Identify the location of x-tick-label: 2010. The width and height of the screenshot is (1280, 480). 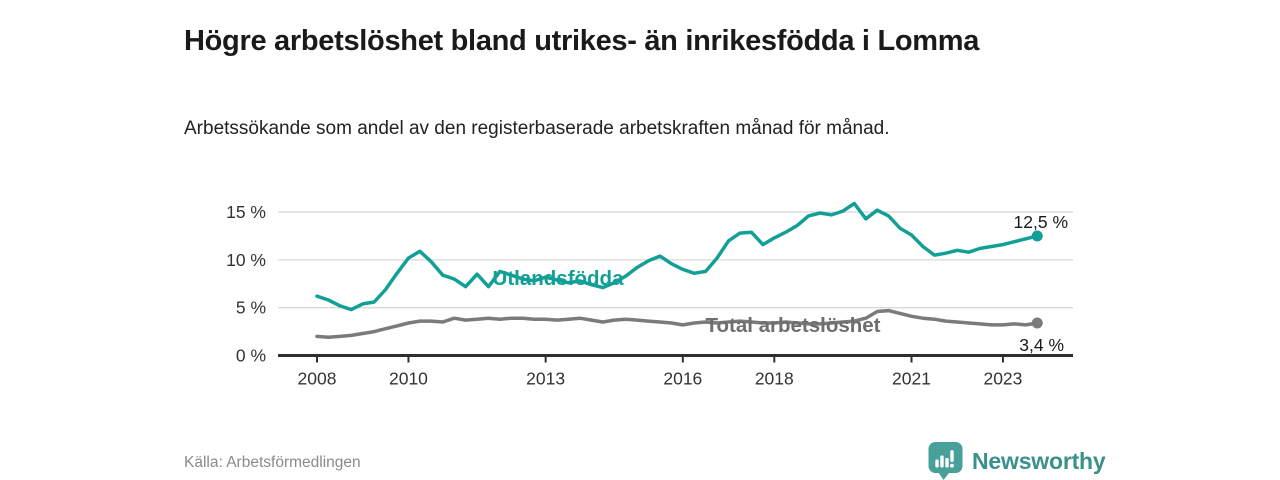
(408, 379).